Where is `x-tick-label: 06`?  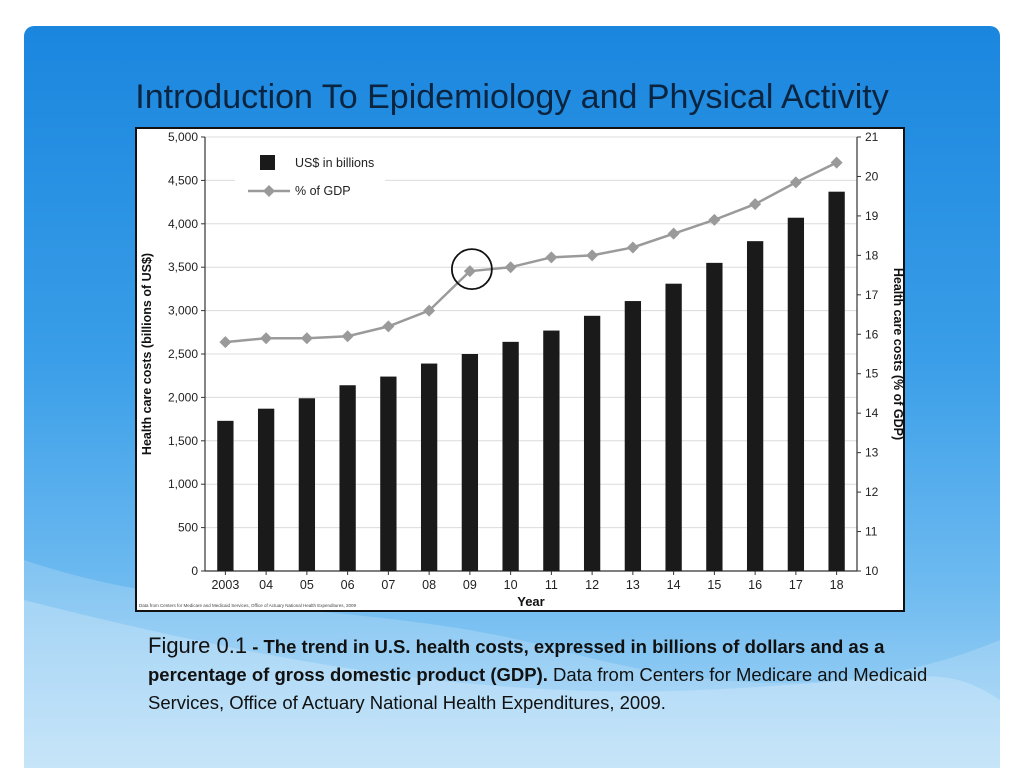
x-tick-label: 06 is located at coordinates (348, 585).